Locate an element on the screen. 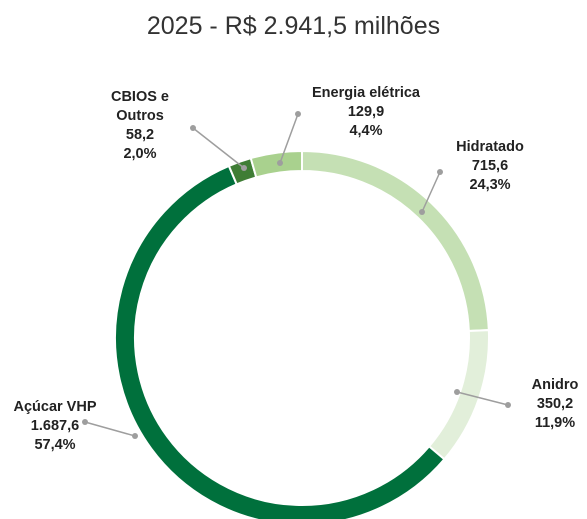 The image size is (587, 519). percent-label: 11,9% is located at coordinates (555, 423).